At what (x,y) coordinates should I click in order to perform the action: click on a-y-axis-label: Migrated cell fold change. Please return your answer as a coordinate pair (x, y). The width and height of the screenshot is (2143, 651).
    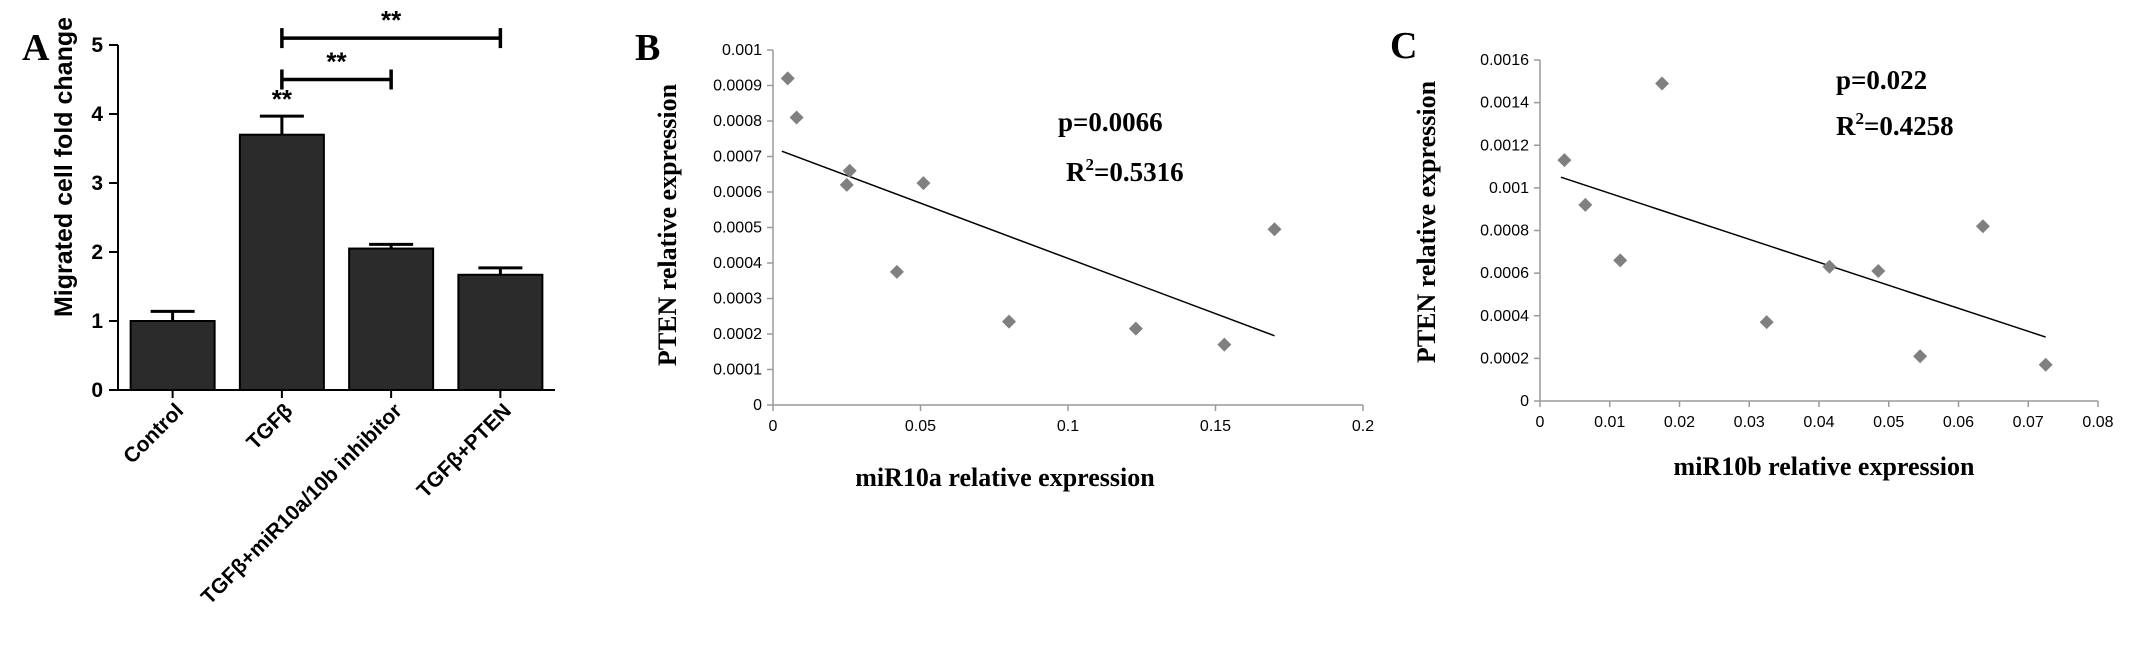
    Looking at the image, I should click on (64, 167).